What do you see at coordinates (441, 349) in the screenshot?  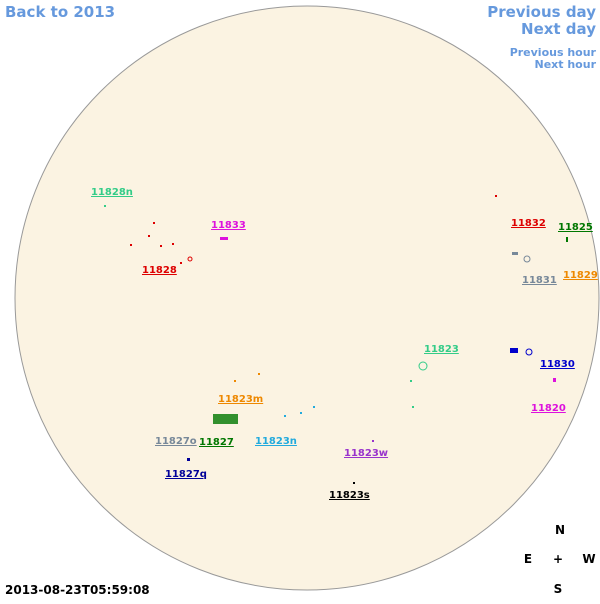 I see `region-label: 11823` at bounding box center [441, 349].